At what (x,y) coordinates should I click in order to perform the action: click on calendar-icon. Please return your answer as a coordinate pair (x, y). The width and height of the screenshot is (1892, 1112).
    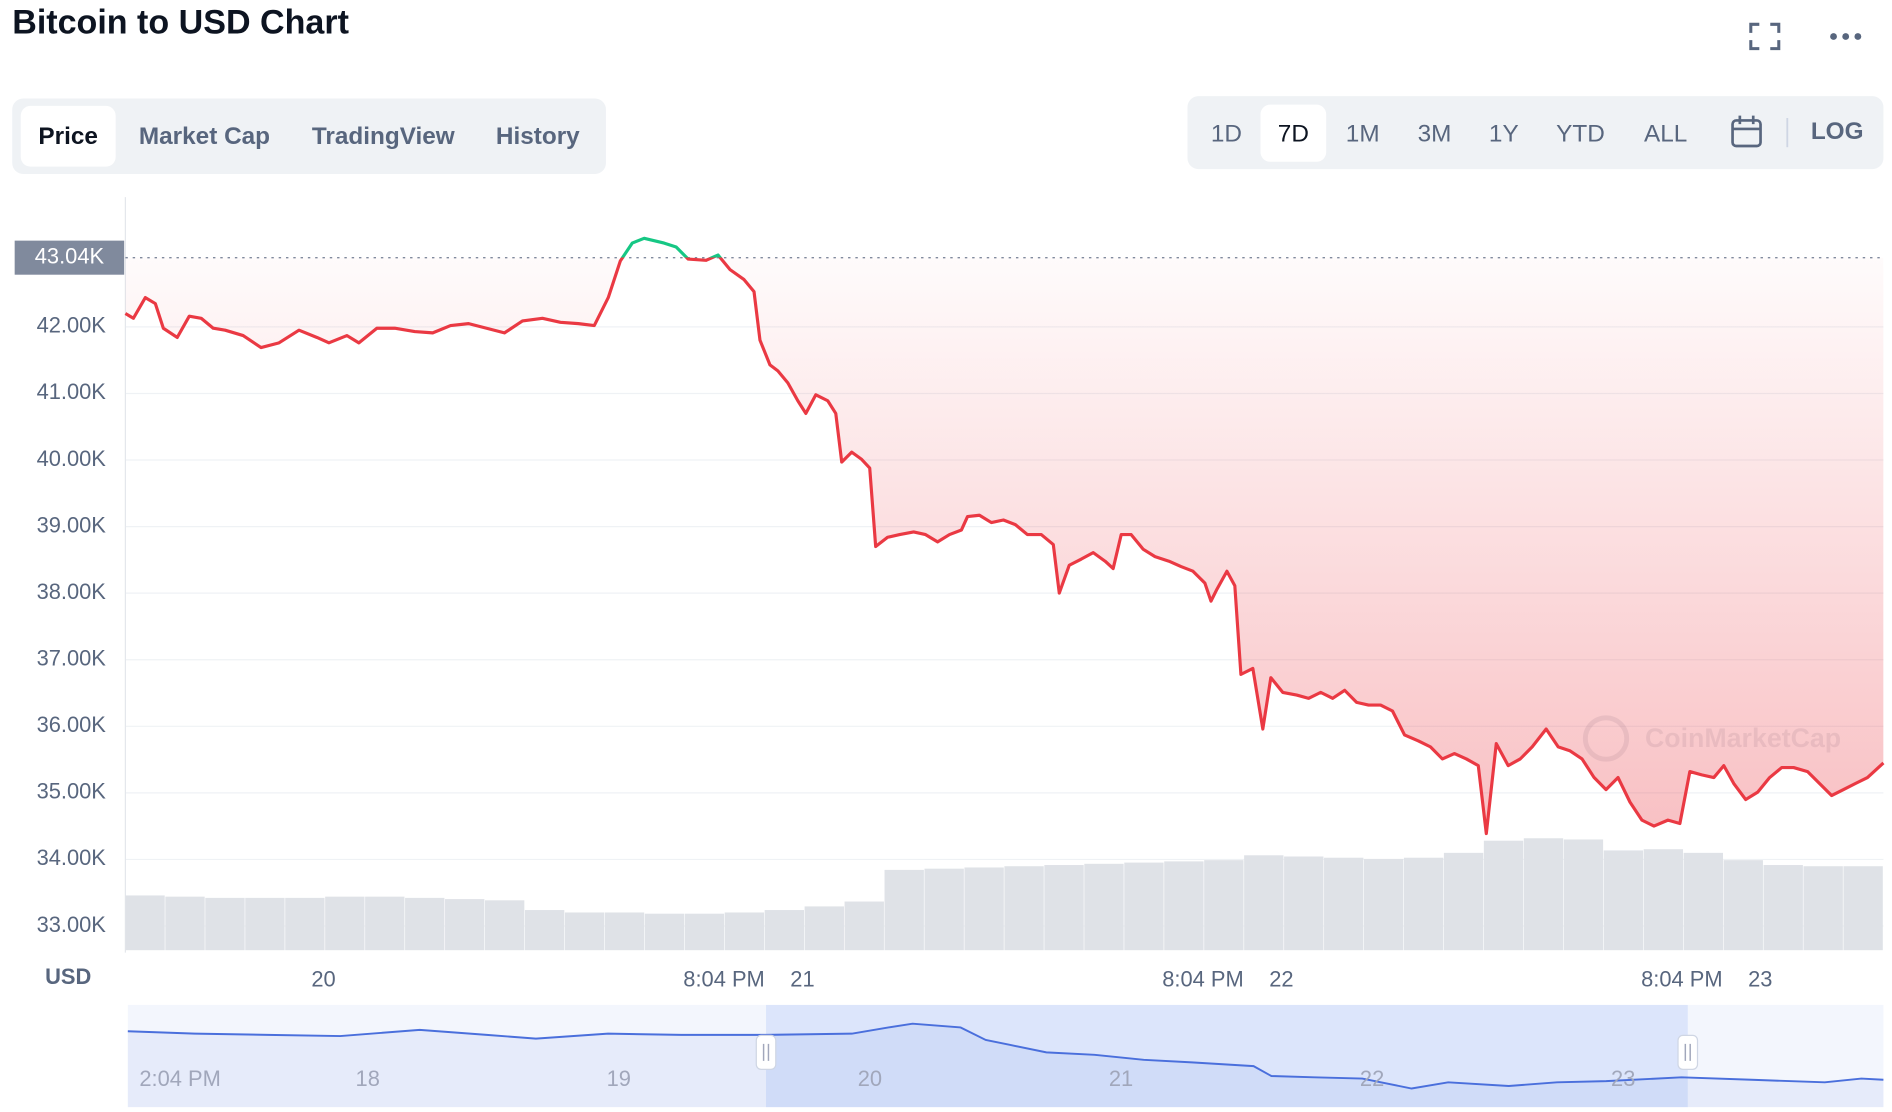
    Looking at the image, I should click on (1746, 131).